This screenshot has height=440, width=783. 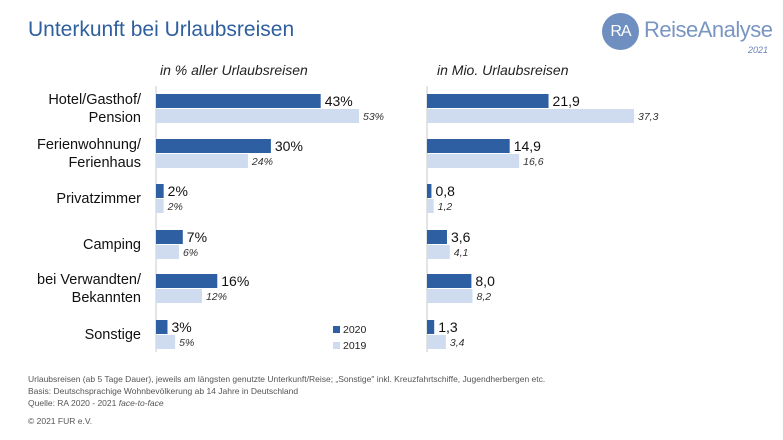 What do you see at coordinates (96, 403) in the screenshot?
I see `footnote-source: Quelle: RA 2020 - 2021 face-to-face` at bounding box center [96, 403].